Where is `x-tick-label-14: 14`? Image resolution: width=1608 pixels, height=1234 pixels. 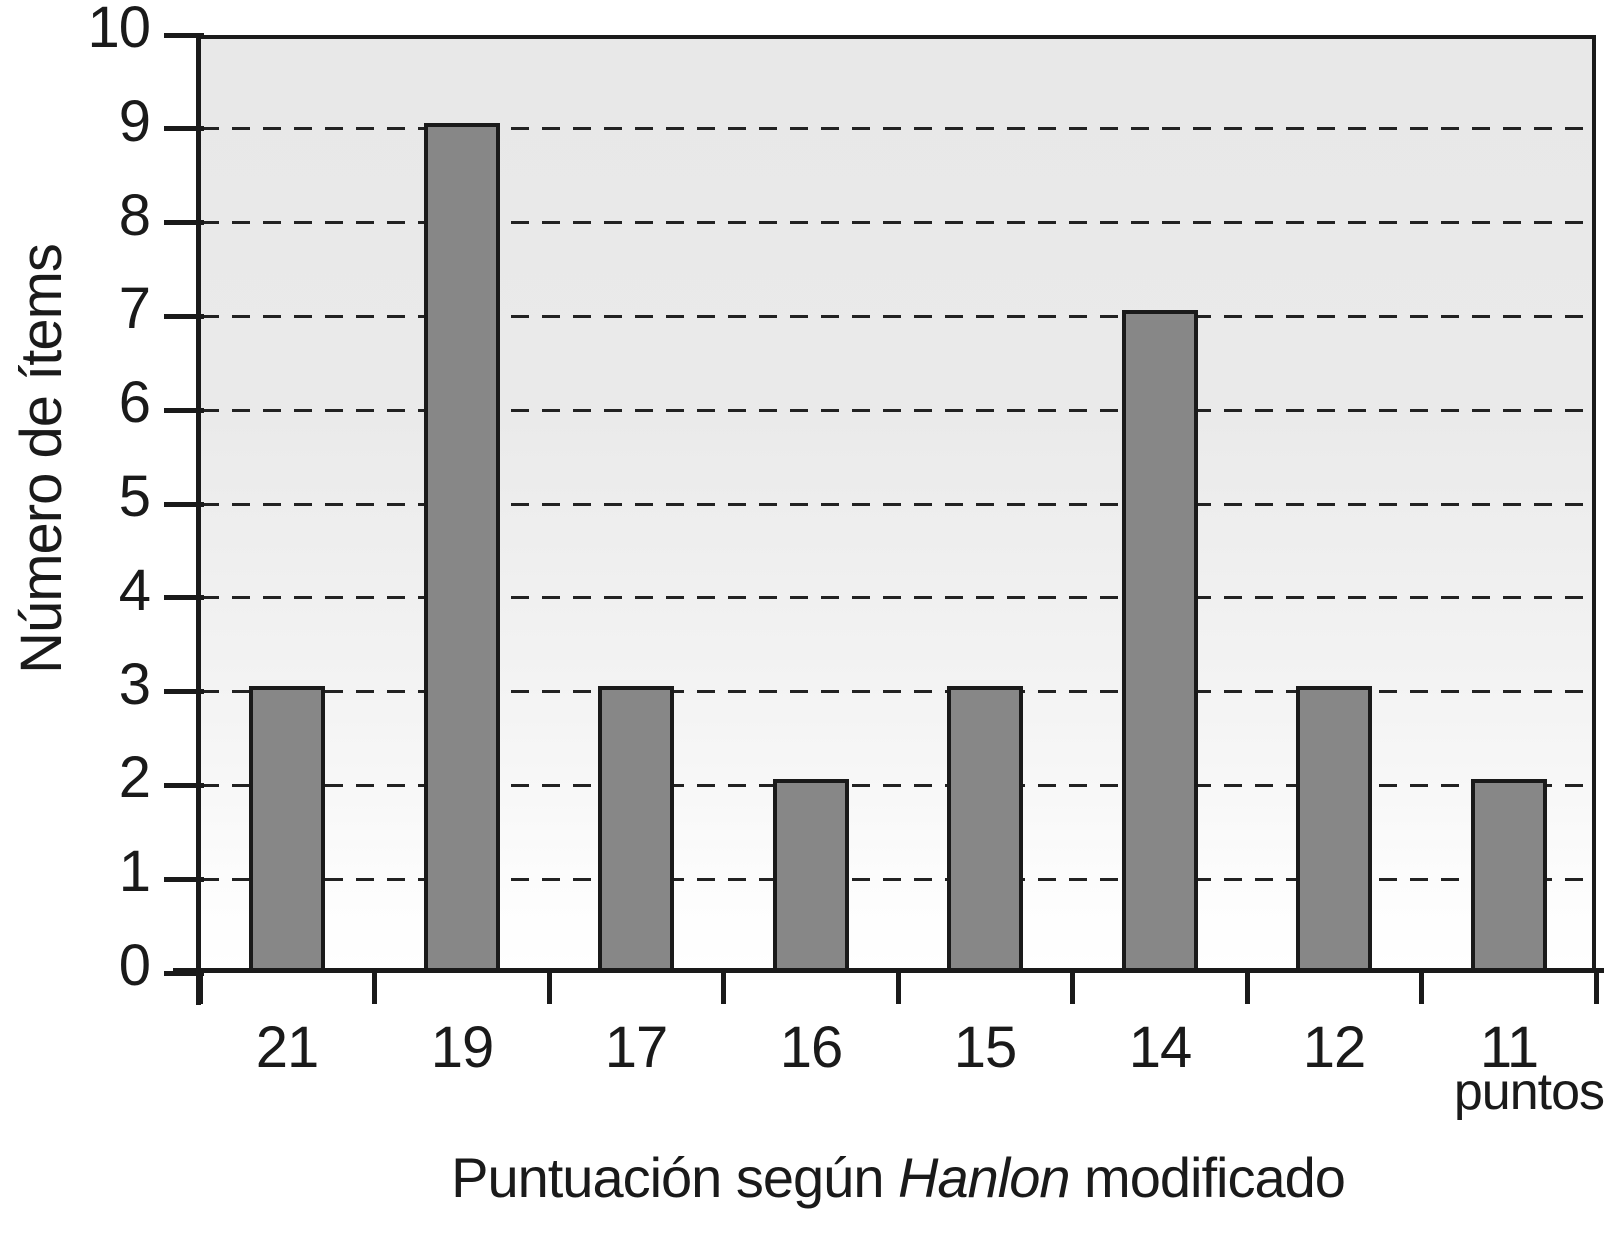
x-tick-label-14: 14 is located at coordinates (1160, 1047).